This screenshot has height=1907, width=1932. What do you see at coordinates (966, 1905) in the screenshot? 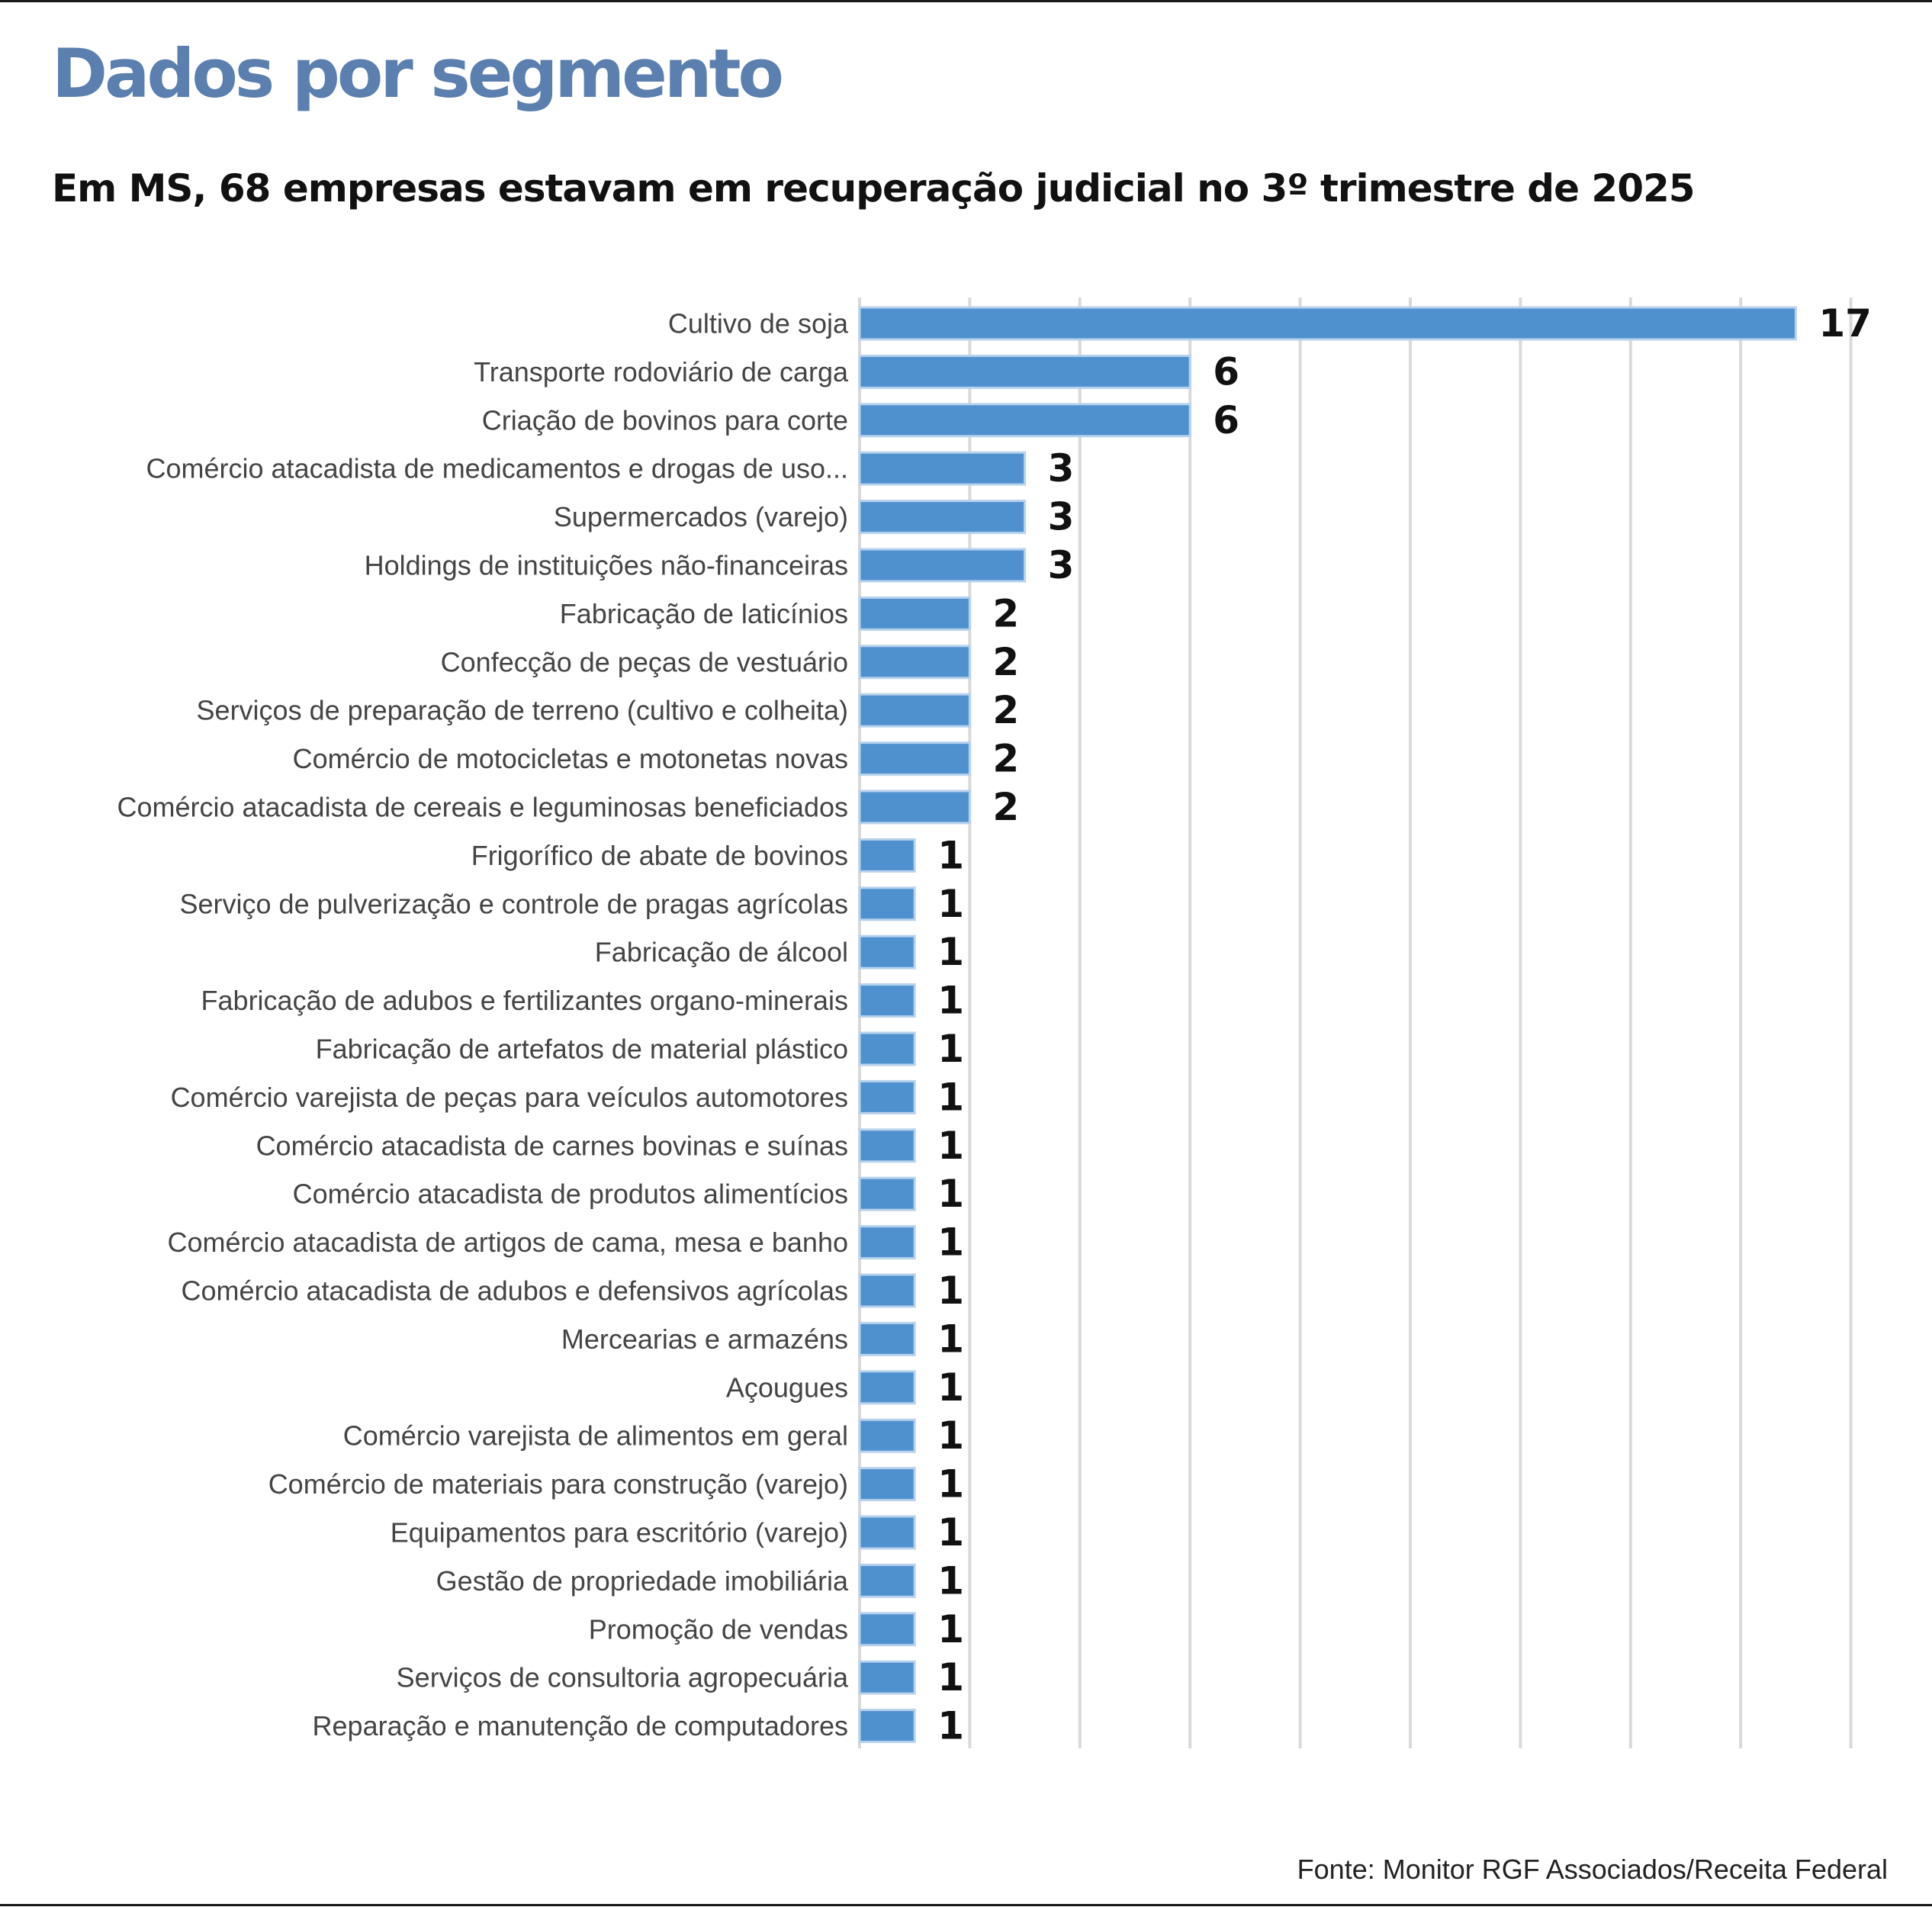
I see `bottom-rule` at bounding box center [966, 1905].